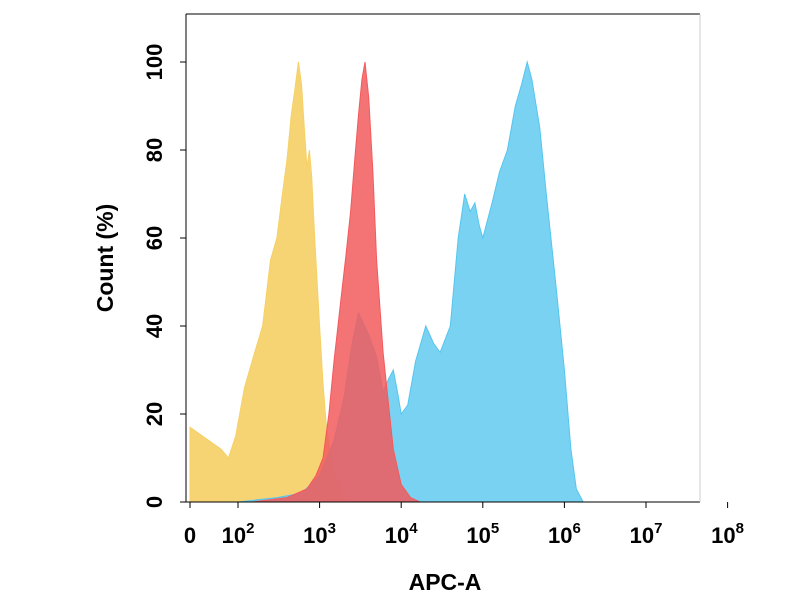  I want to click on x-tick-label-0: 0, so click(190, 535).